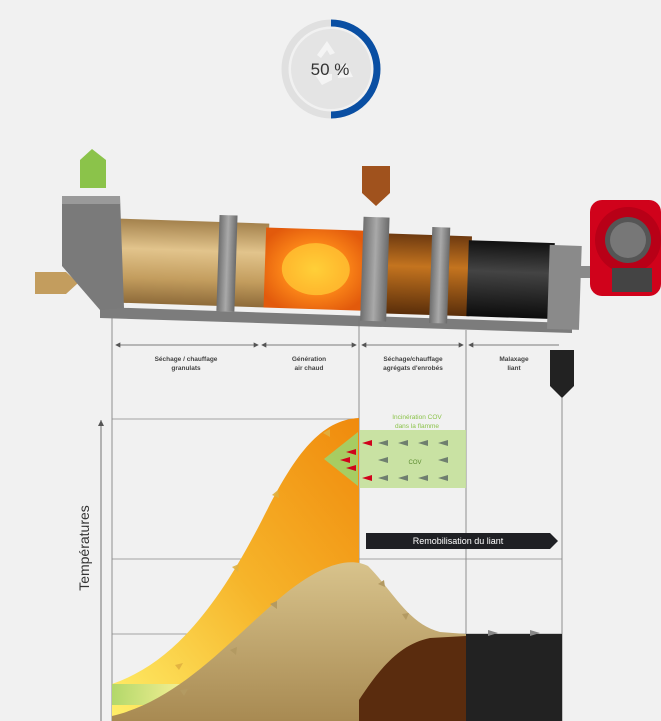  I want to click on zone-label-hot-air: Génération air chaud, so click(309, 364).